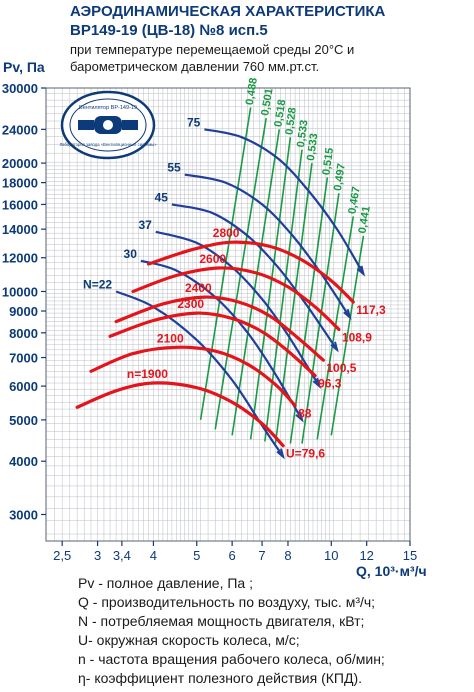 The height and width of the screenshot is (692, 474). What do you see at coordinates (23, 311) in the screenshot?
I see `y-tick-label: 9000` at bounding box center [23, 311].